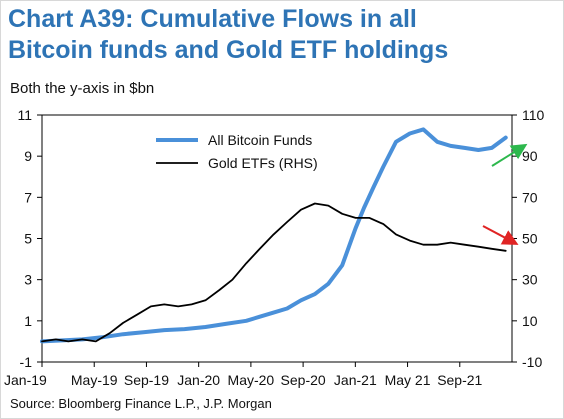  What do you see at coordinates (263, 163) in the screenshot?
I see `legend-label-gold: Gold ETFs (RHS)` at bounding box center [263, 163].